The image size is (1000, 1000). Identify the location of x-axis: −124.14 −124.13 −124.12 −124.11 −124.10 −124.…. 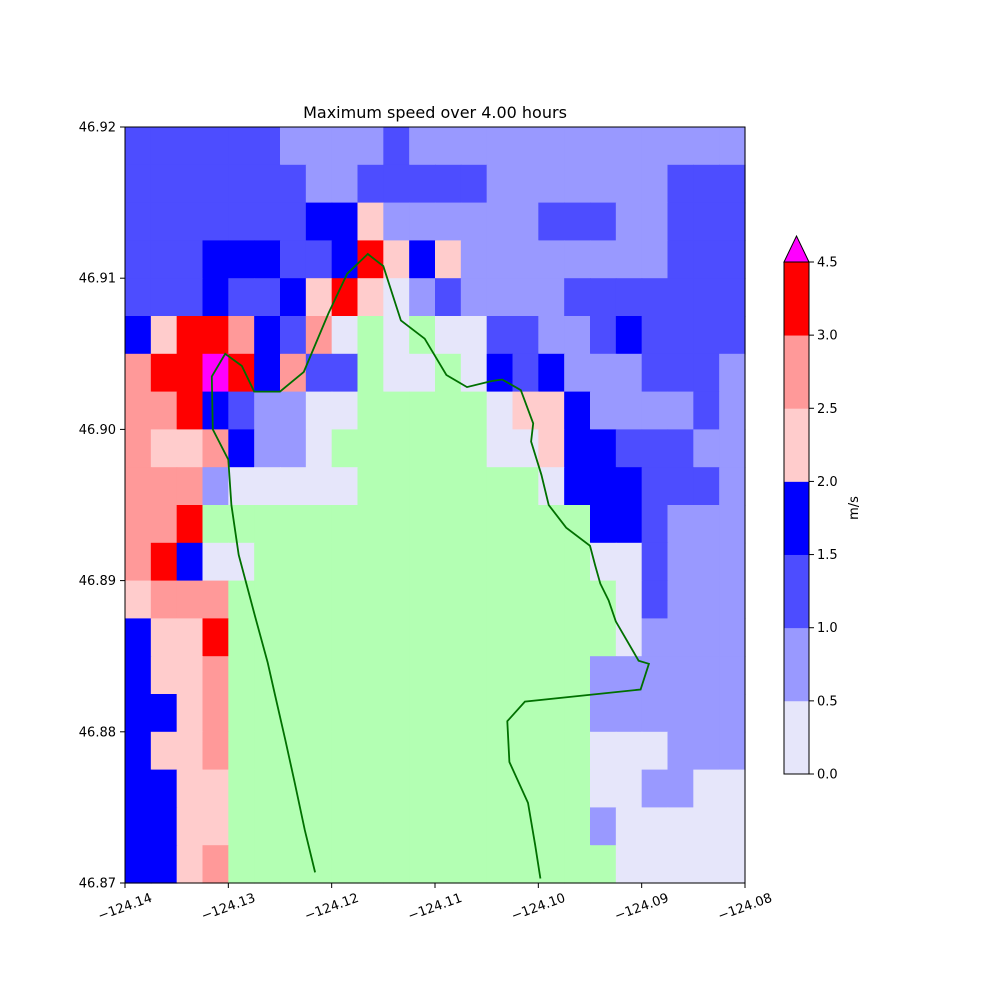
(435, 903).